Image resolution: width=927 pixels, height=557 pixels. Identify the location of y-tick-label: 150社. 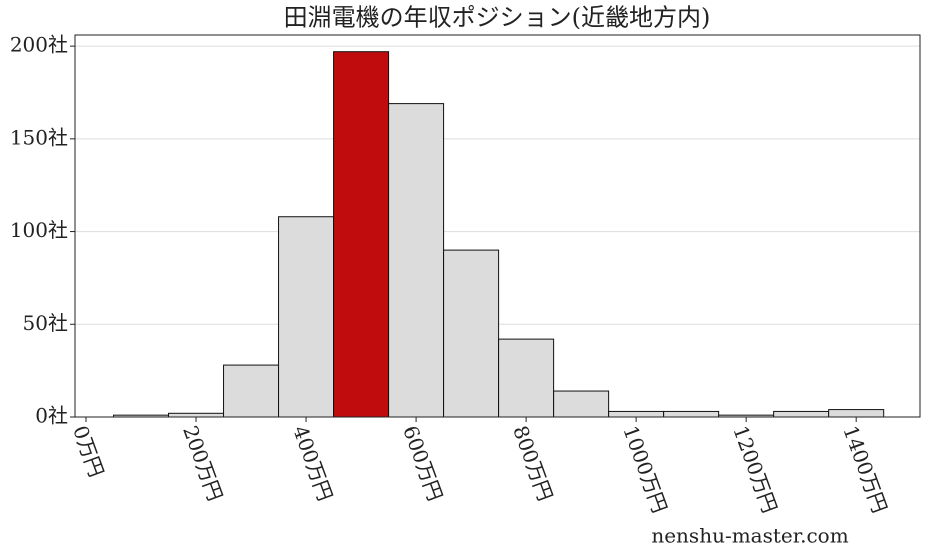
(39, 137).